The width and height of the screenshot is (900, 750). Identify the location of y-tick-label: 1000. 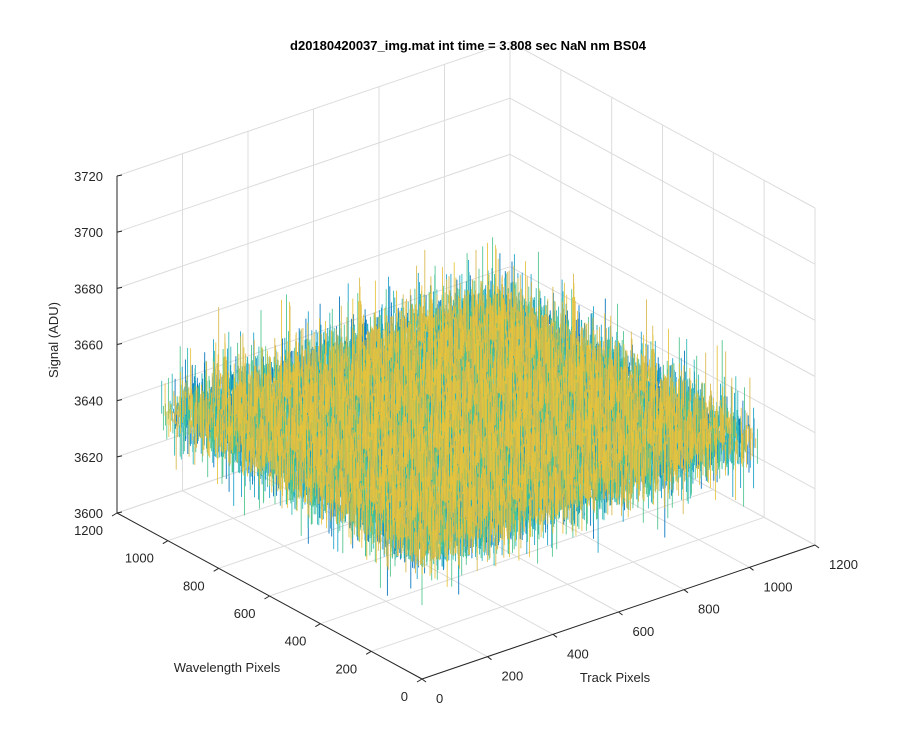
(139, 558).